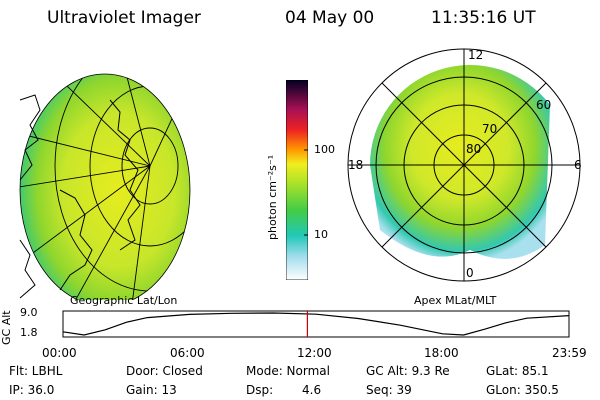 This screenshot has height=400, width=600. I want to click on orbit-xtick-4: 23:59, so click(569, 353).